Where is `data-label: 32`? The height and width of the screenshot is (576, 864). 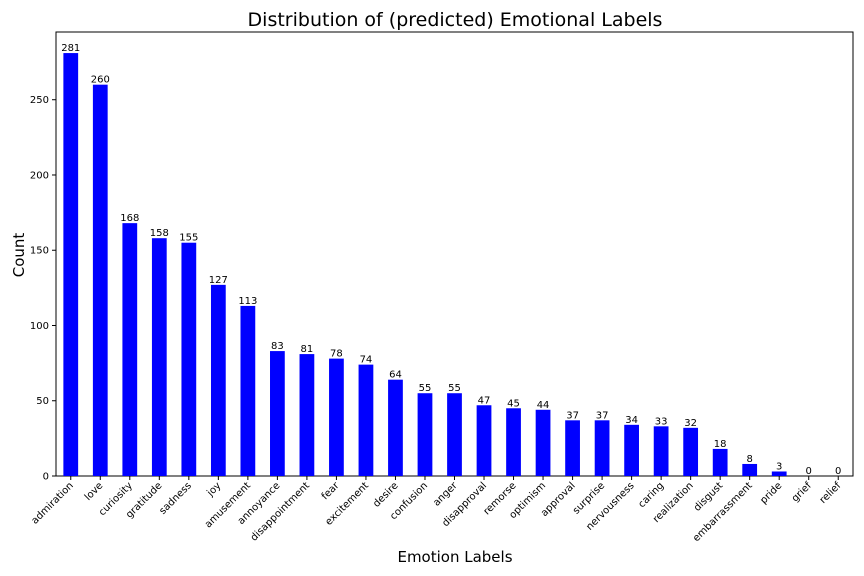
data-label: 32 is located at coordinates (690, 423).